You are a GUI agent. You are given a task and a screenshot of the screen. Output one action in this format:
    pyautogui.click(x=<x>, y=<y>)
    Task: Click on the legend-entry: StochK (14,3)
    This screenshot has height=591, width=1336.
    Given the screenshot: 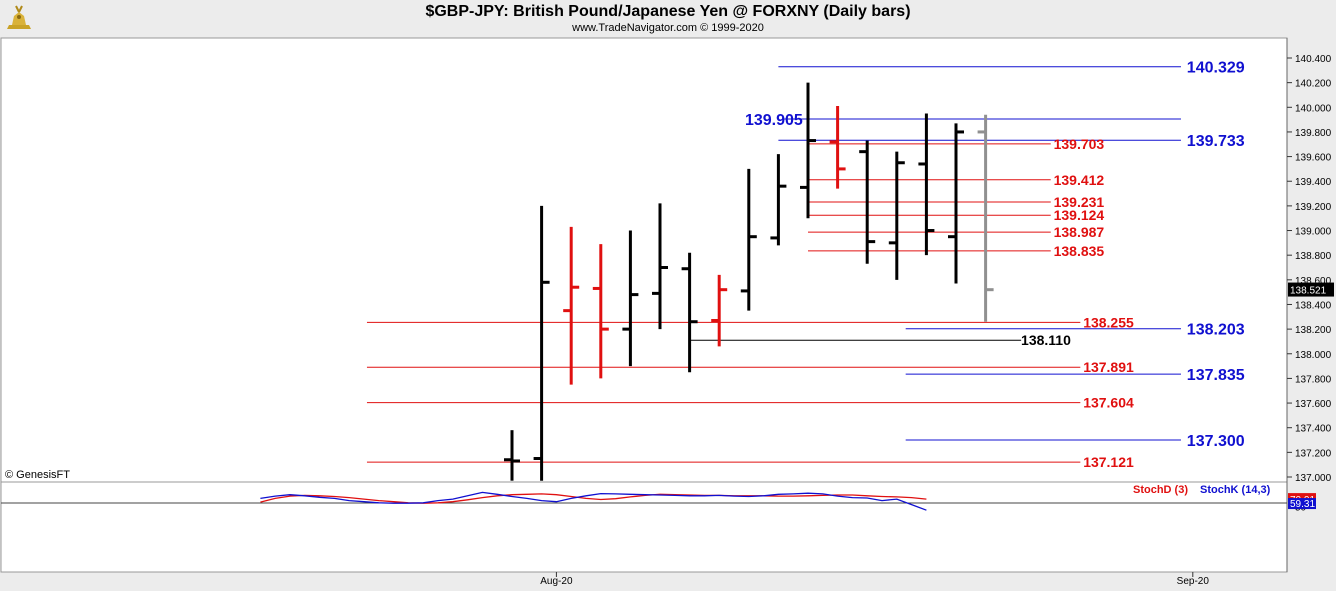 What is the action you would take?
    pyautogui.click(x=1235, y=490)
    